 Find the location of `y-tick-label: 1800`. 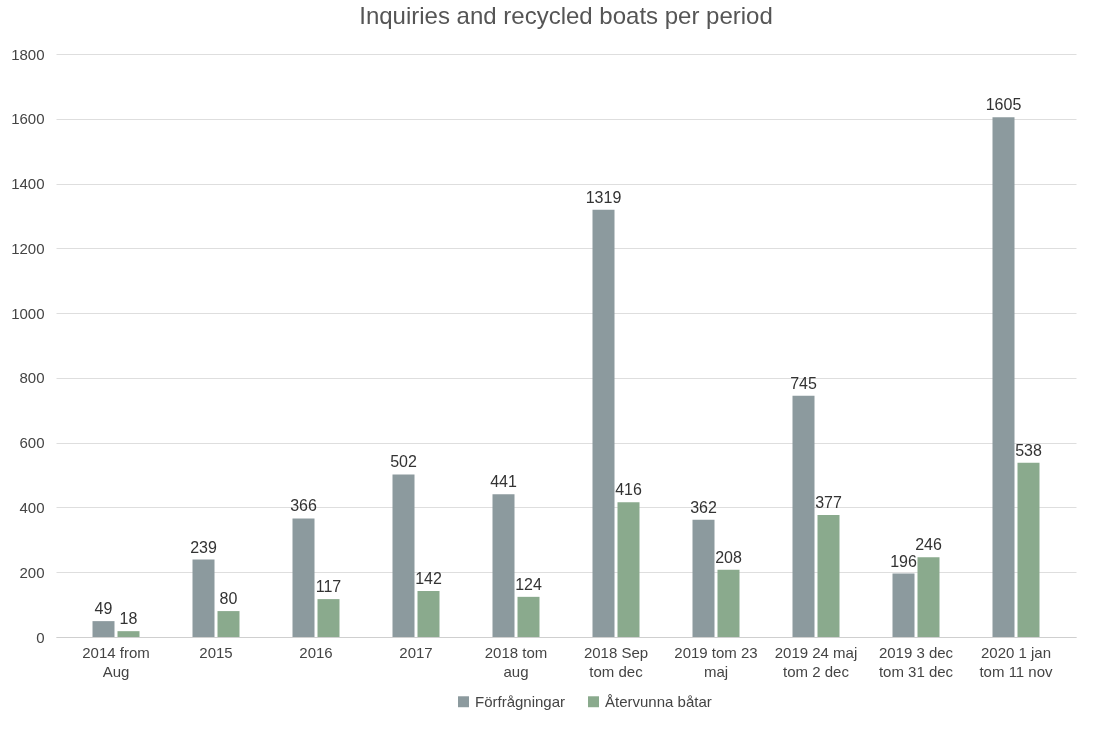

y-tick-label: 1800 is located at coordinates (28, 54).